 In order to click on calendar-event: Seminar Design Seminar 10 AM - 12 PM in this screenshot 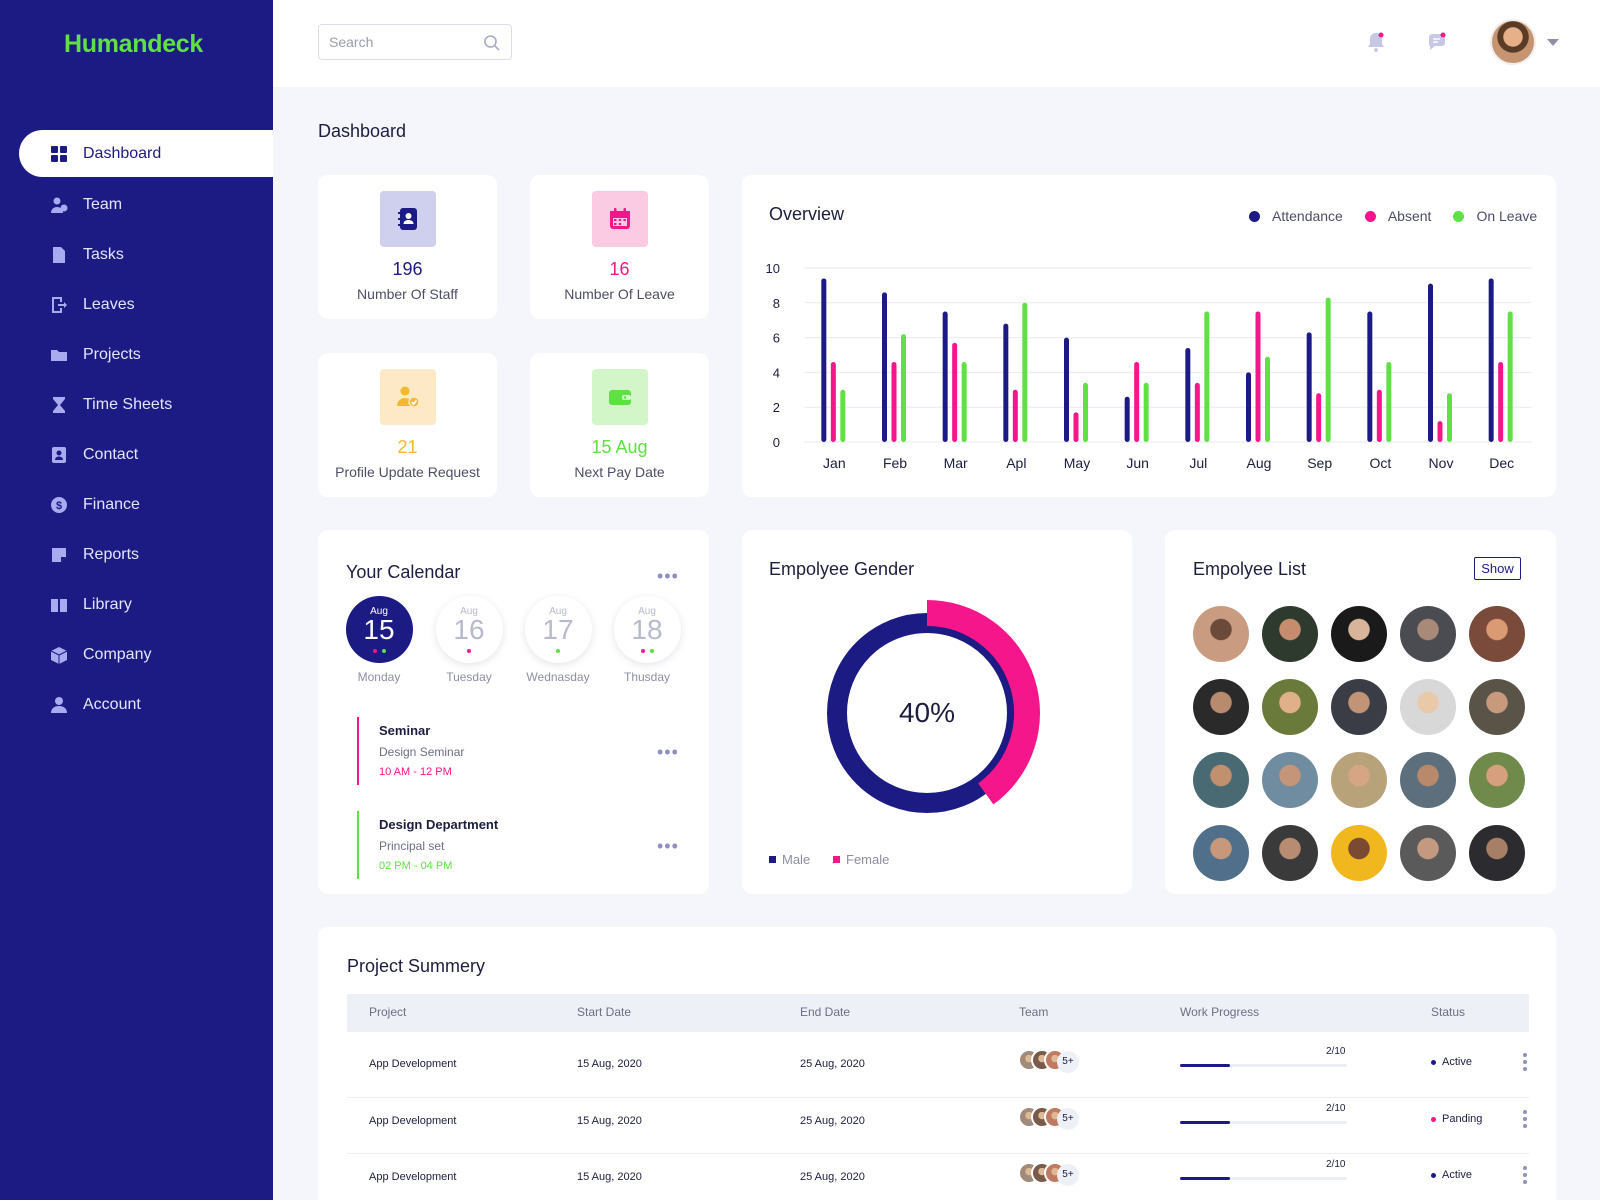, I will do `click(410, 751)`.